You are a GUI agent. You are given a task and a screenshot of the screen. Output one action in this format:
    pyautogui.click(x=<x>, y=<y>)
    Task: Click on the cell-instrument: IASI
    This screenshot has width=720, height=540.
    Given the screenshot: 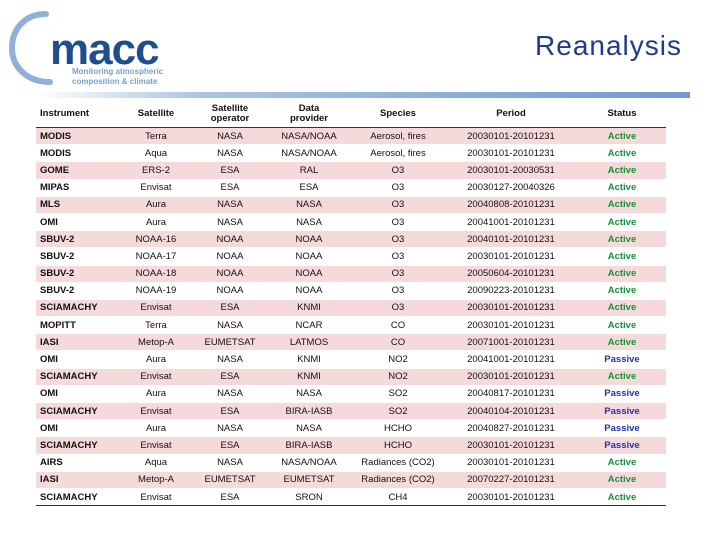 What is the action you would take?
    pyautogui.click(x=77, y=342)
    